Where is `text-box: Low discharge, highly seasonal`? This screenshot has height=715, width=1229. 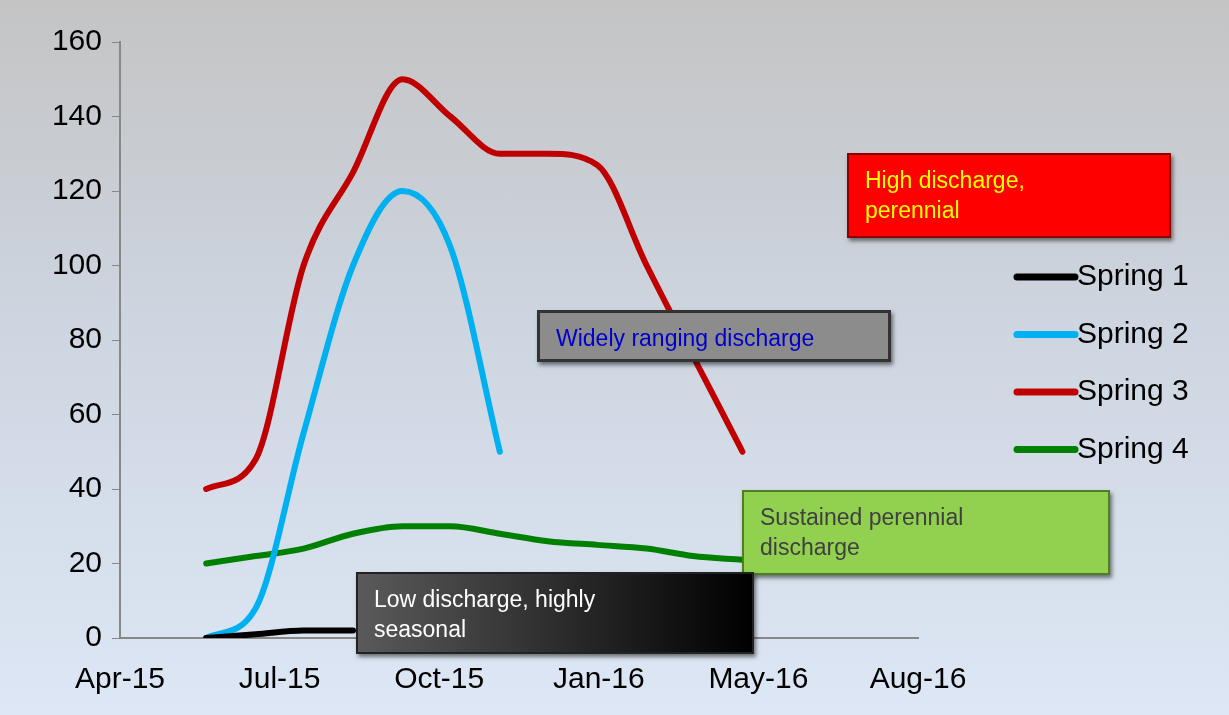 text-box: Low discharge, highly seasonal is located at coordinates (555, 613).